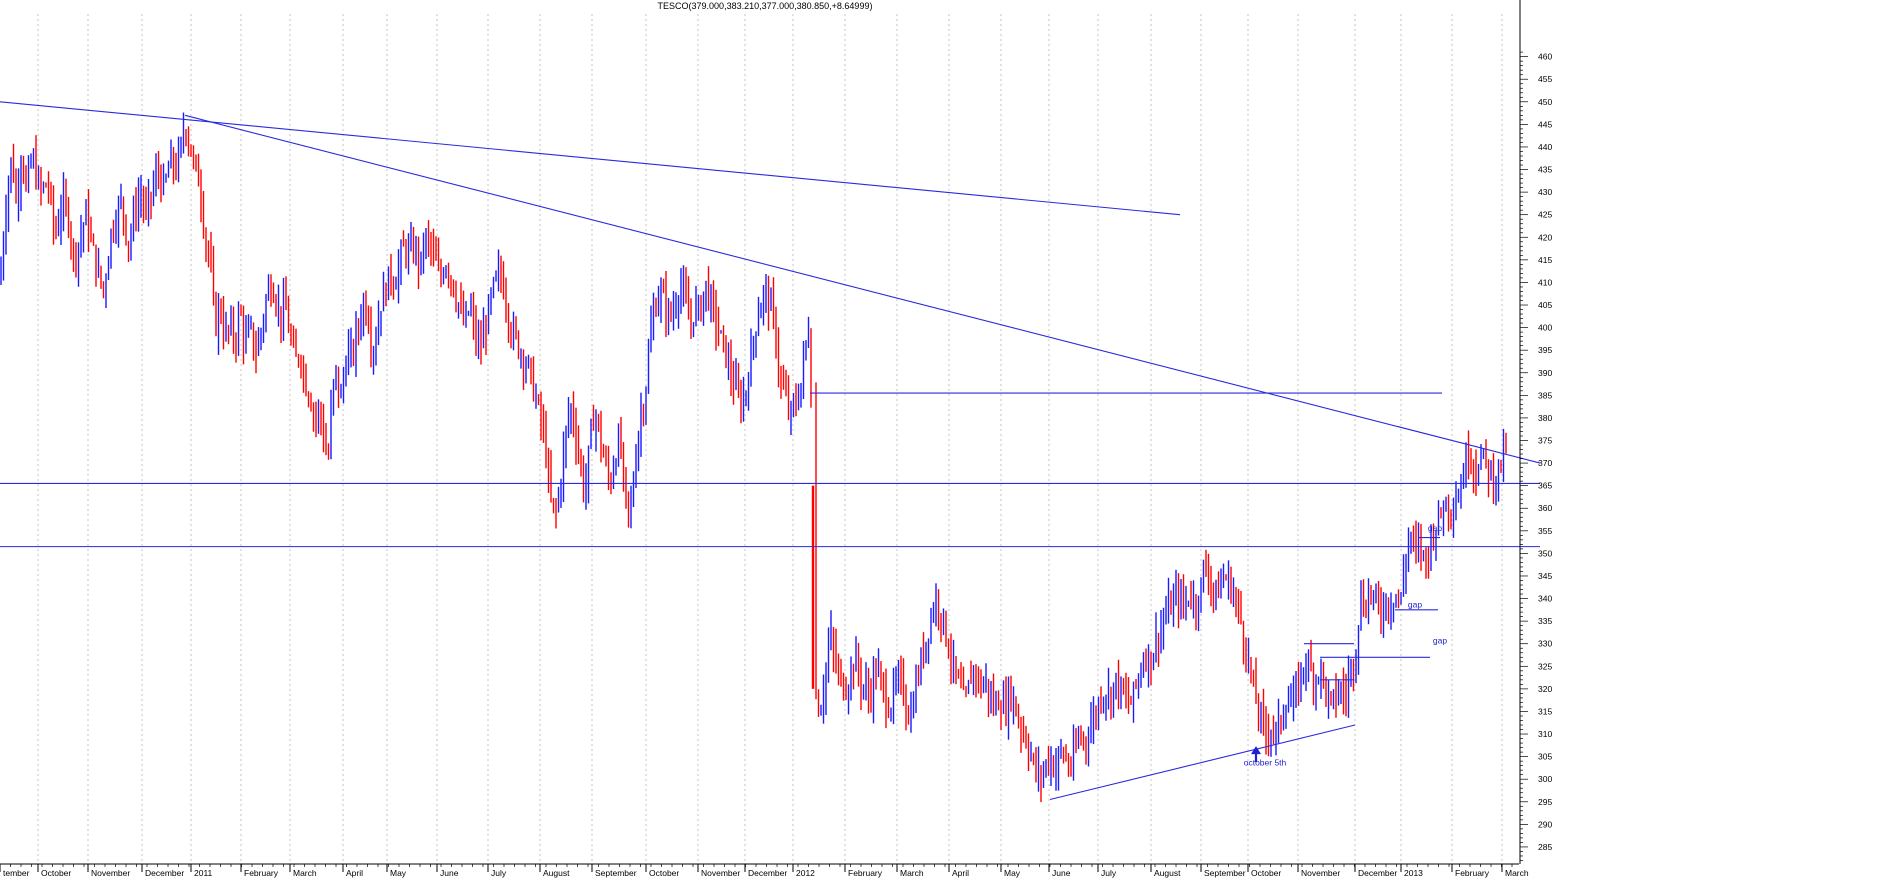  What do you see at coordinates (1413, 873) in the screenshot?
I see `x-tick-label: 2013` at bounding box center [1413, 873].